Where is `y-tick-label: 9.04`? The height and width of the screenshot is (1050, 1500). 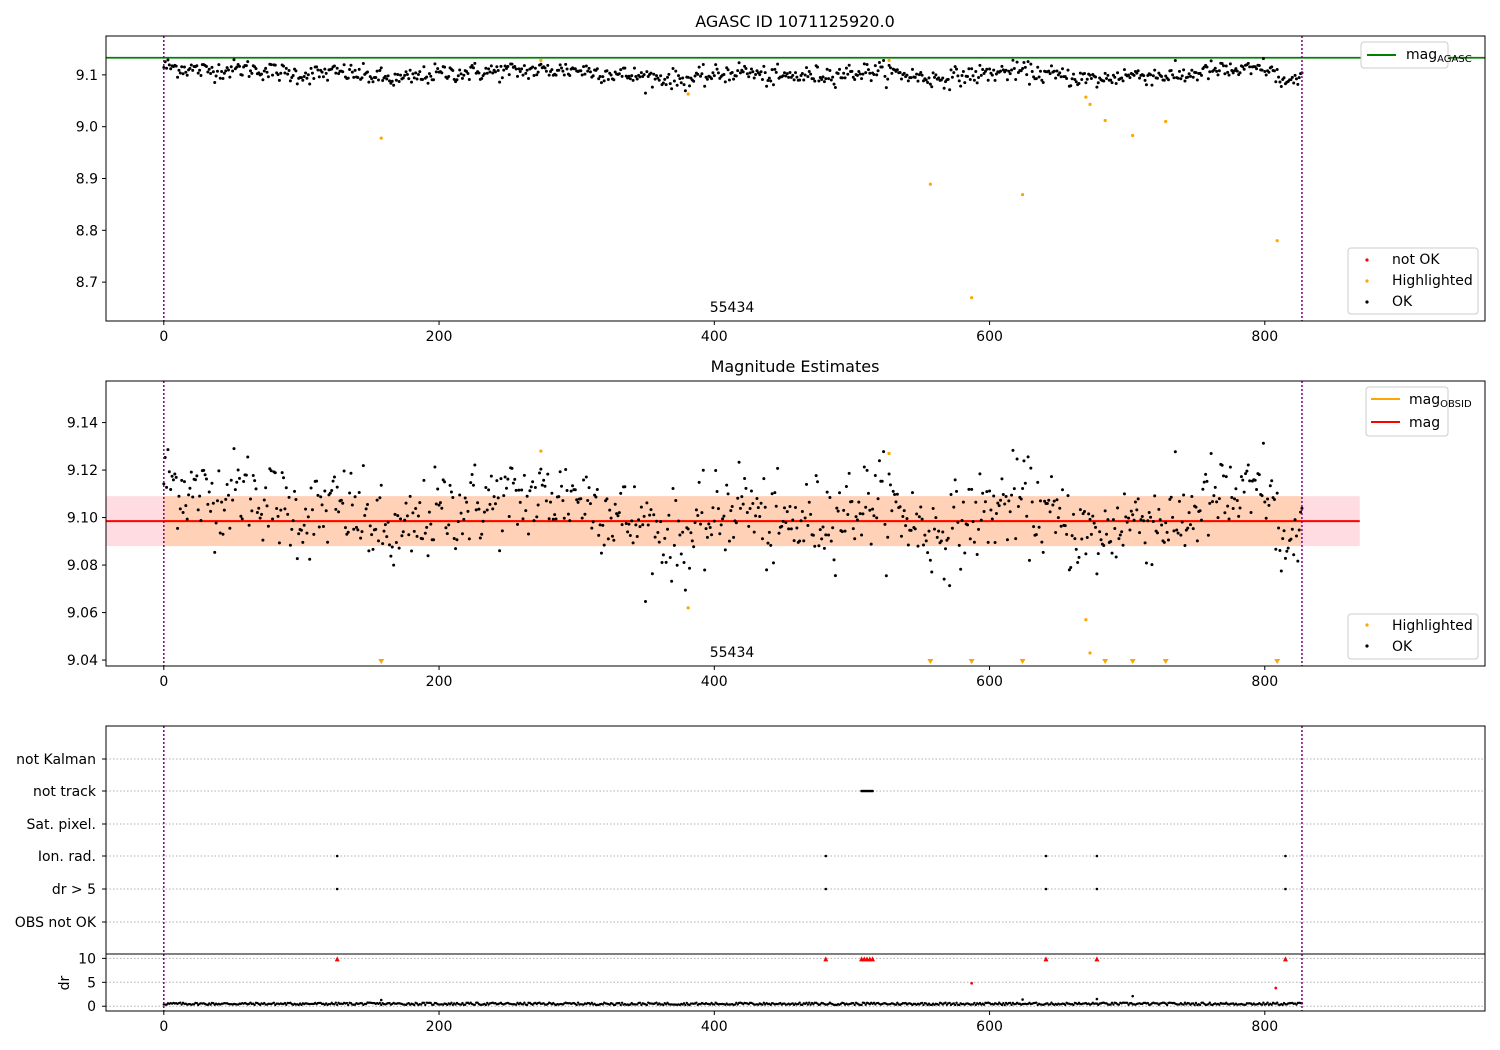
y-tick-label: 9.04 is located at coordinates (82, 661).